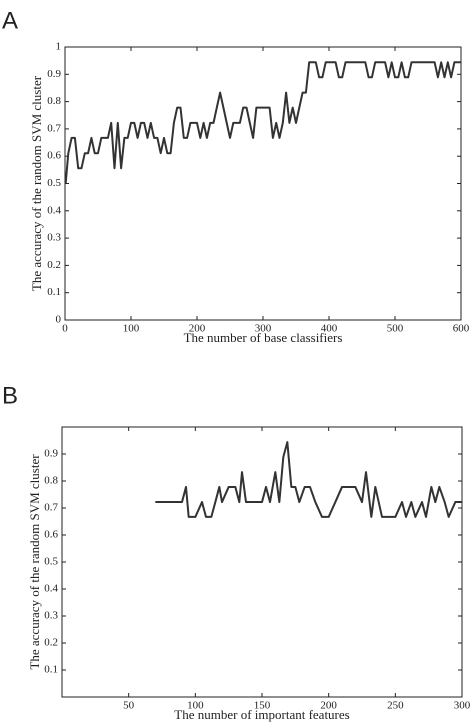  I want to click on x-axis-label: The number of important features, so click(261, 714).